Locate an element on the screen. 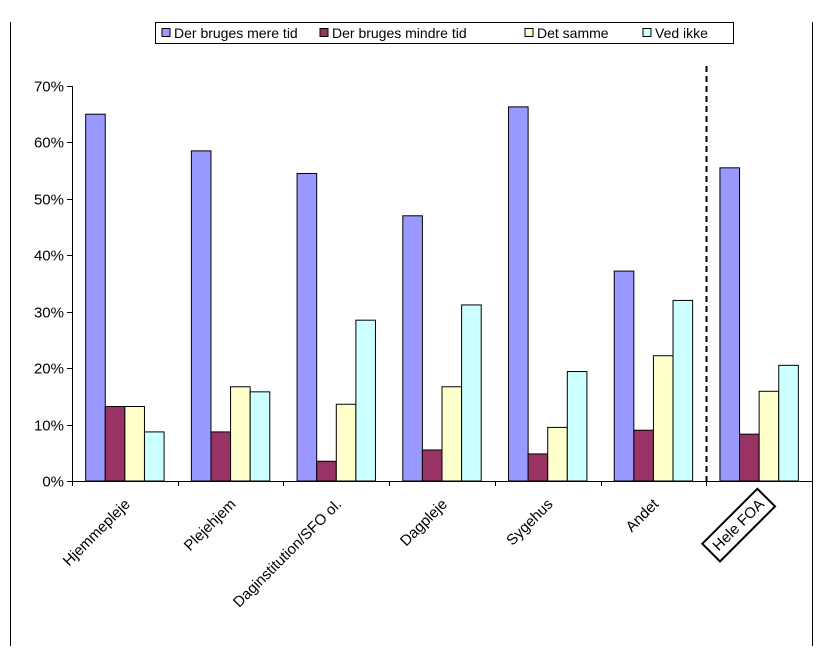 The image size is (823, 651). bar-hjemmepleje-det-samme is located at coordinates (134, 444).